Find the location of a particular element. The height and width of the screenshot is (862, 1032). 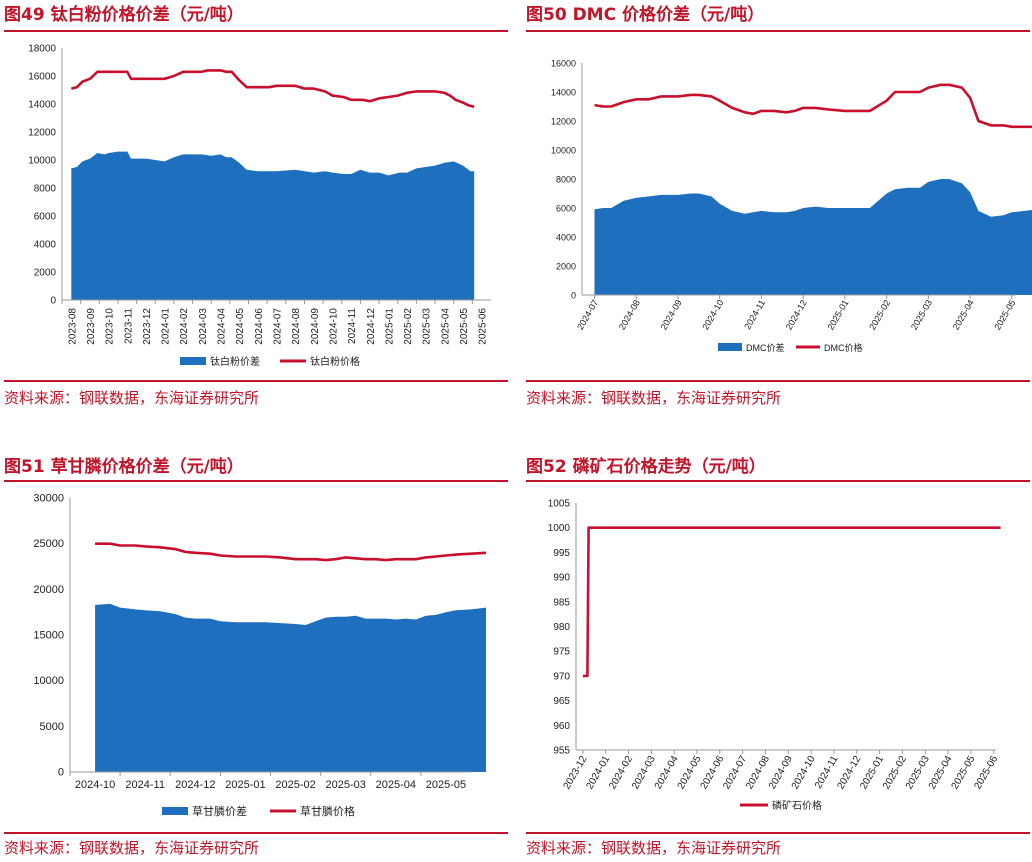

y-tick-label: 15000 is located at coordinates (48, 636).